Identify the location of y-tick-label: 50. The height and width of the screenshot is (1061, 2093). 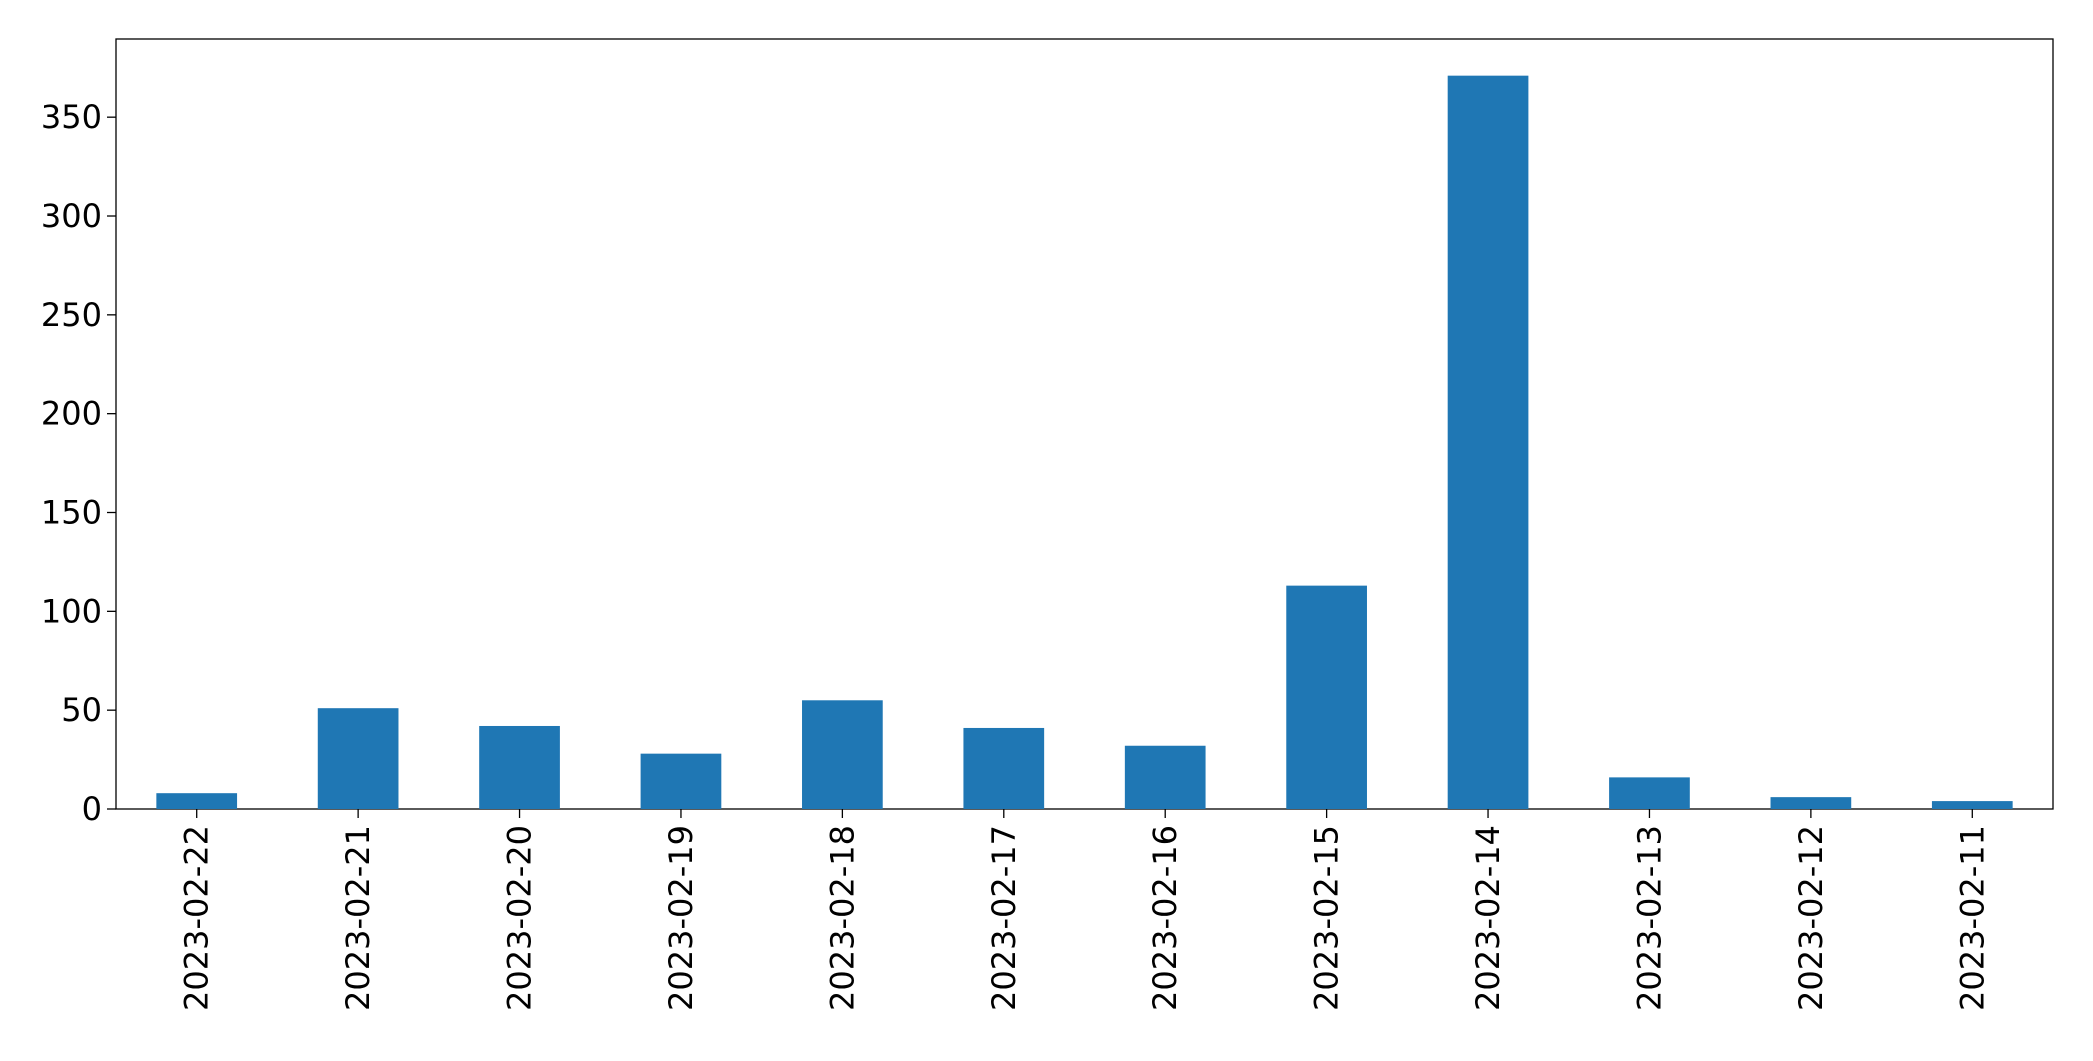
(81, 710).